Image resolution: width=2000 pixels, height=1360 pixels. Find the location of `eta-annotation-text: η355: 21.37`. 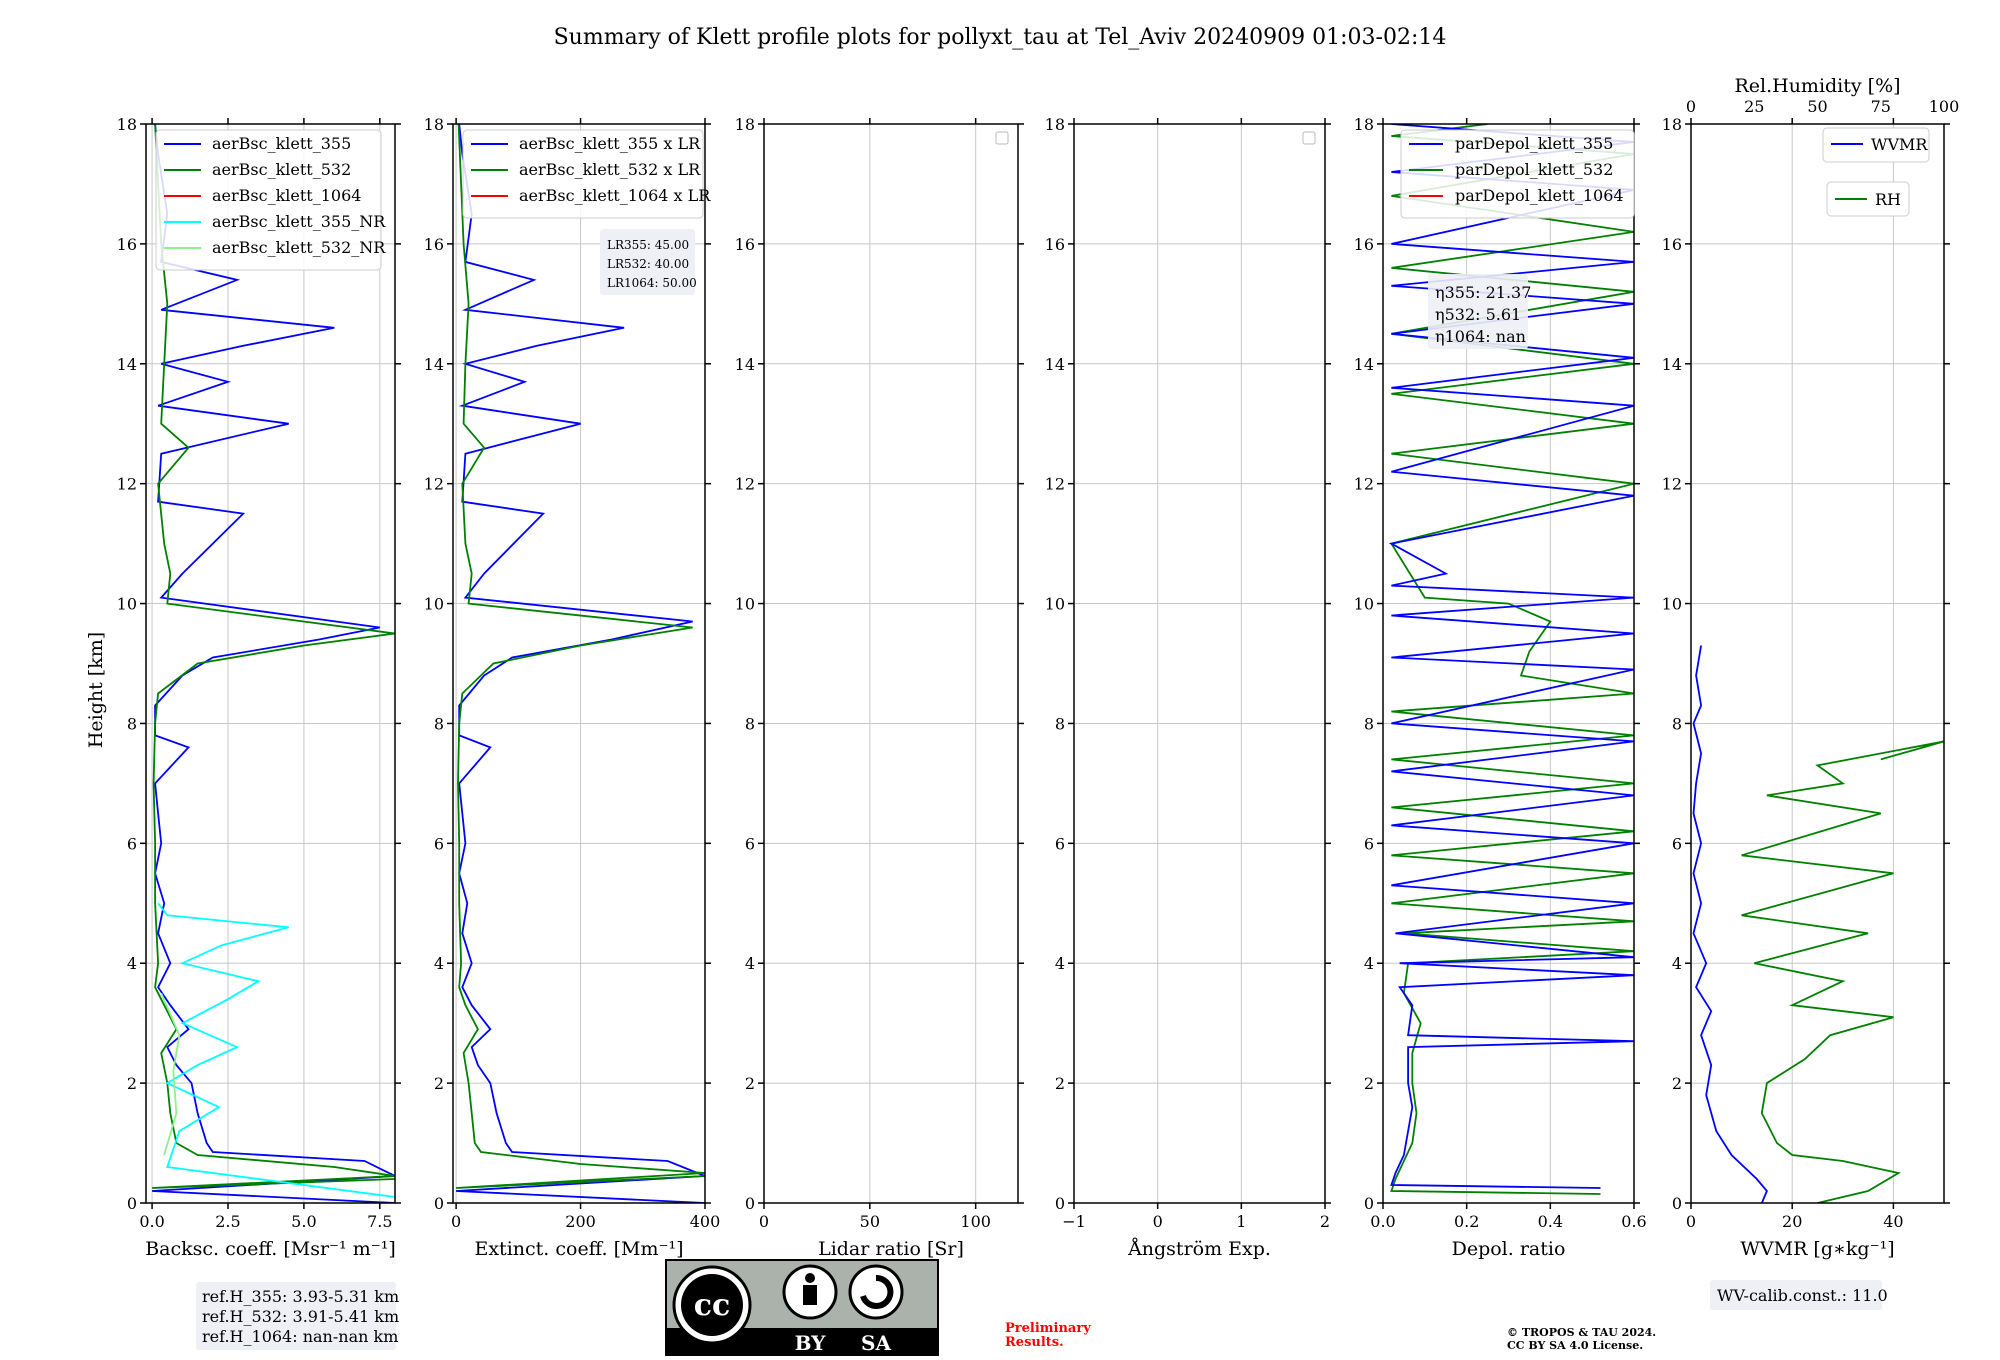

eta-annotation-text: η355: 21.37 is located at coordinates (1483, 292).